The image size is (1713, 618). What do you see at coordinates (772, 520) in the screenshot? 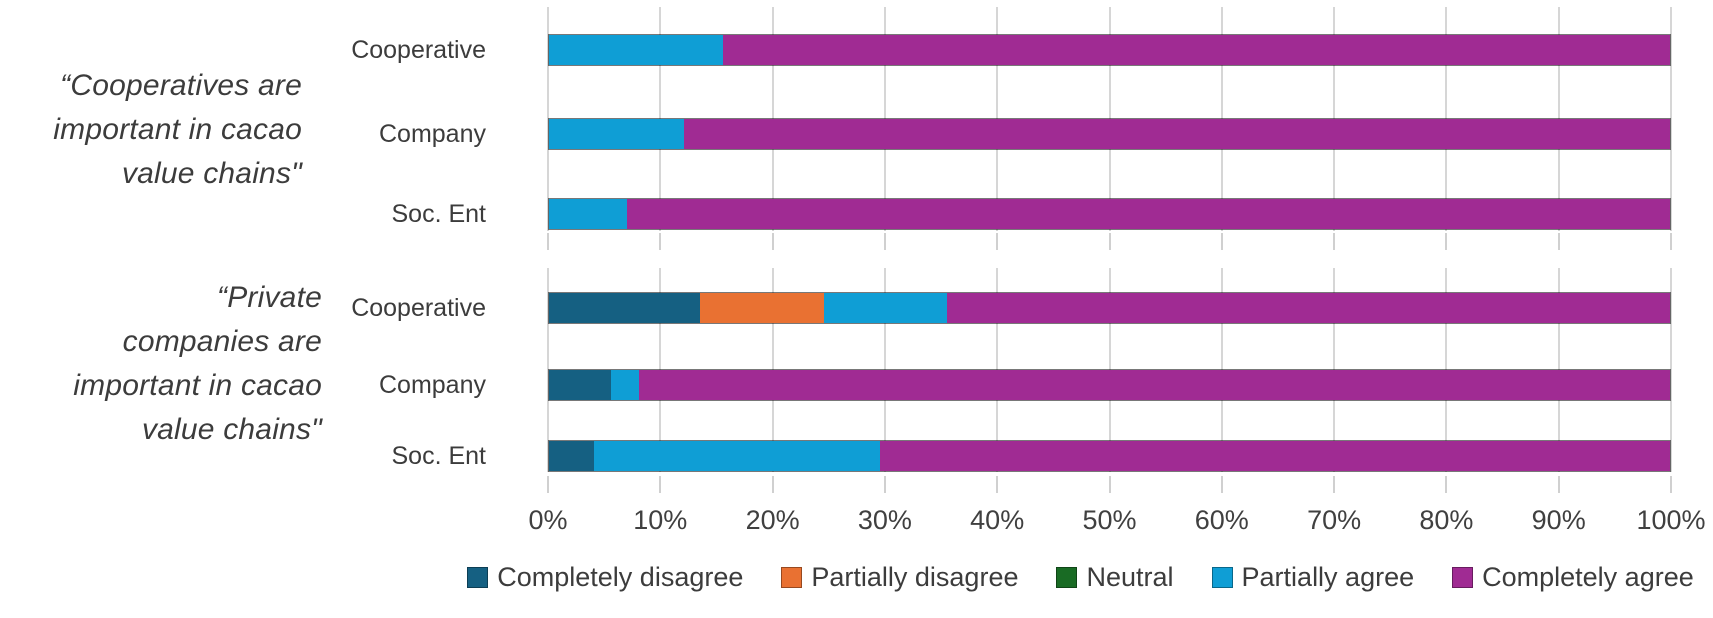
I see `x-axis-label: 20%` at bounding box center [772, 520].